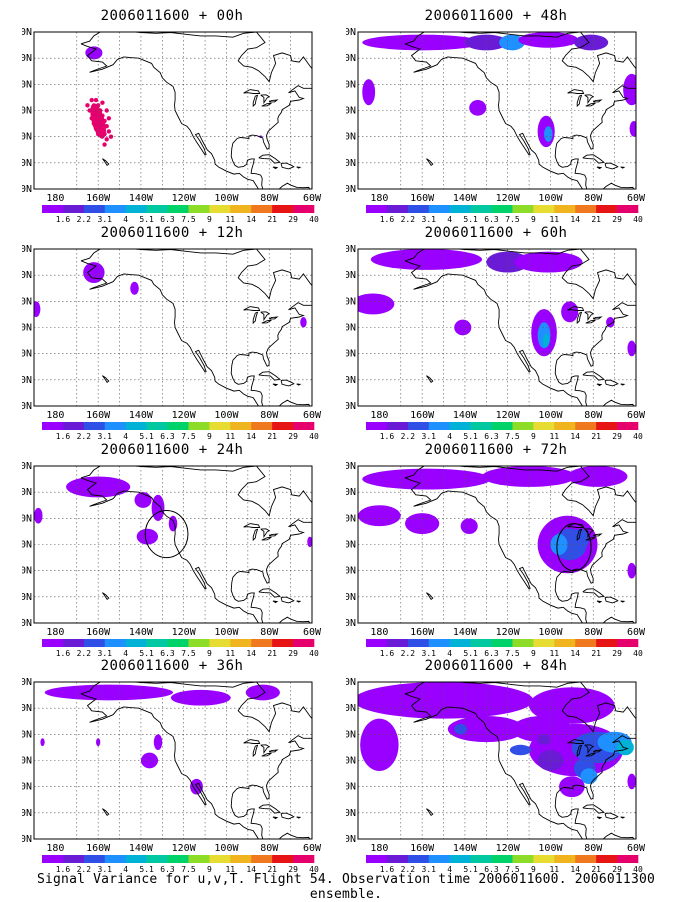 The image size is (692, 902). What do you see at coordinates (105, 436) in the screenshot?
I see `colorbar-label: 3.1` at bounding box center [105, 436].